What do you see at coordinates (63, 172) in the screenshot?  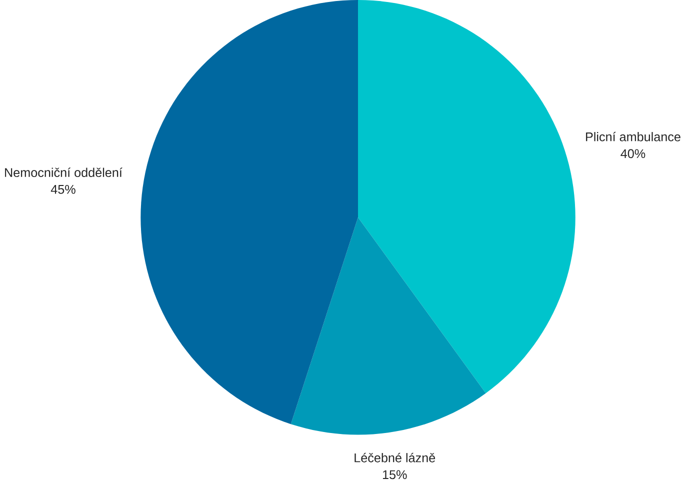 I see `slice-label: Nemocniční oddělení` at bounding box center [63, 172].